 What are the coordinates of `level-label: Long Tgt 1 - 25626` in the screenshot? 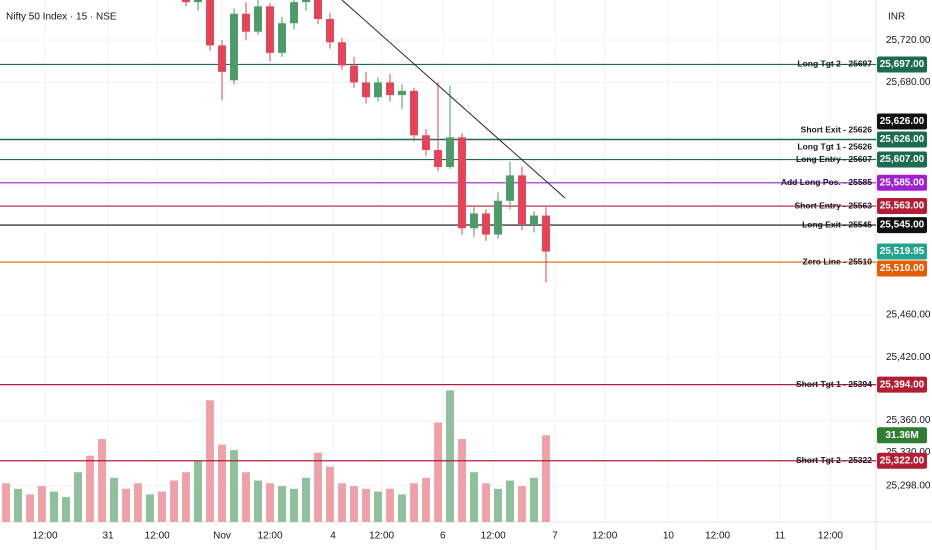 It's located at (834, 147).